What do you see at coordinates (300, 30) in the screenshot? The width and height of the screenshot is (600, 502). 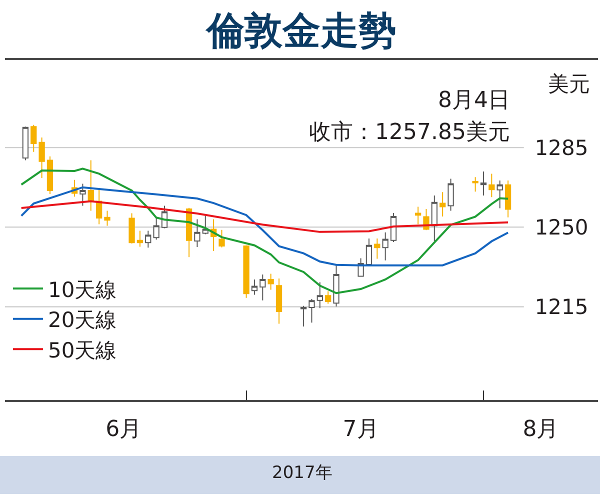 I see `chart-title: 倫敦金走勢` at bounding box center [300, 30].